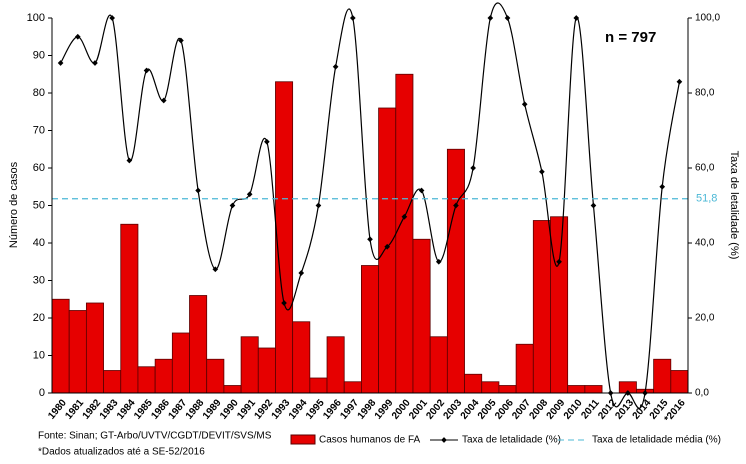 This screenshot has height=464, width=746. Describe the element at coordinates (384, 409) in the screenshot. I see `x-tick-label: 1999` at that location.